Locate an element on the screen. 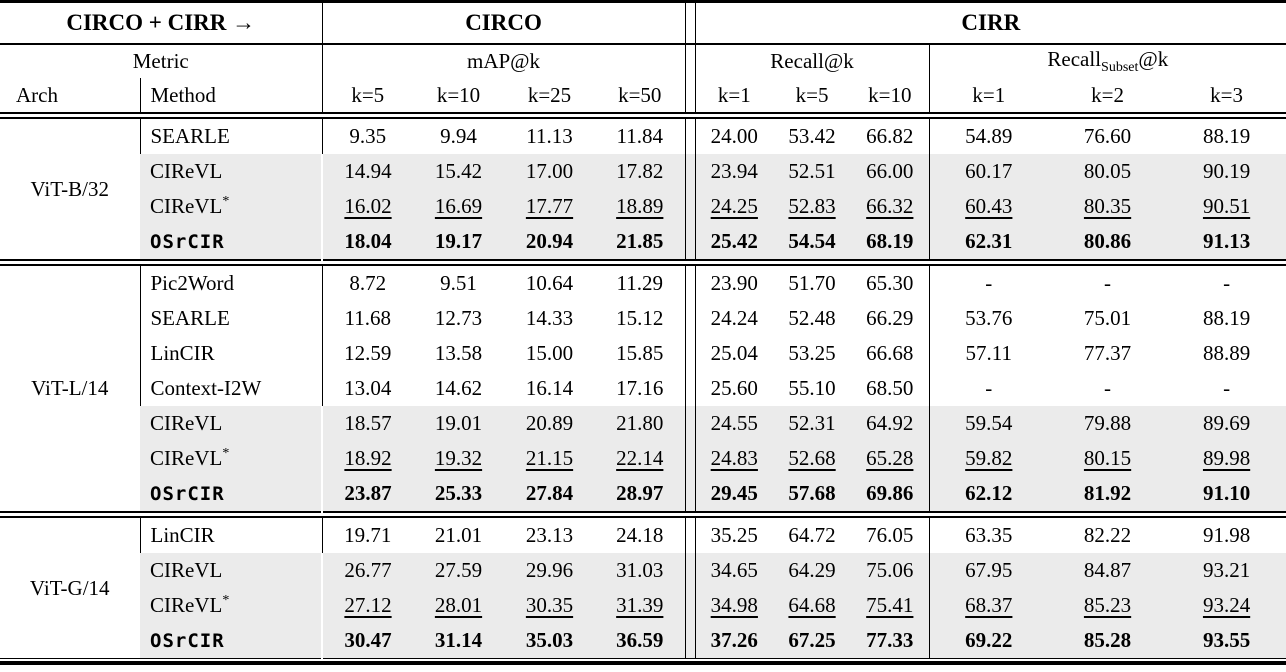 The image size is (1286, 672). value-cell: 80.86 is located at coordinates (1108, 242).